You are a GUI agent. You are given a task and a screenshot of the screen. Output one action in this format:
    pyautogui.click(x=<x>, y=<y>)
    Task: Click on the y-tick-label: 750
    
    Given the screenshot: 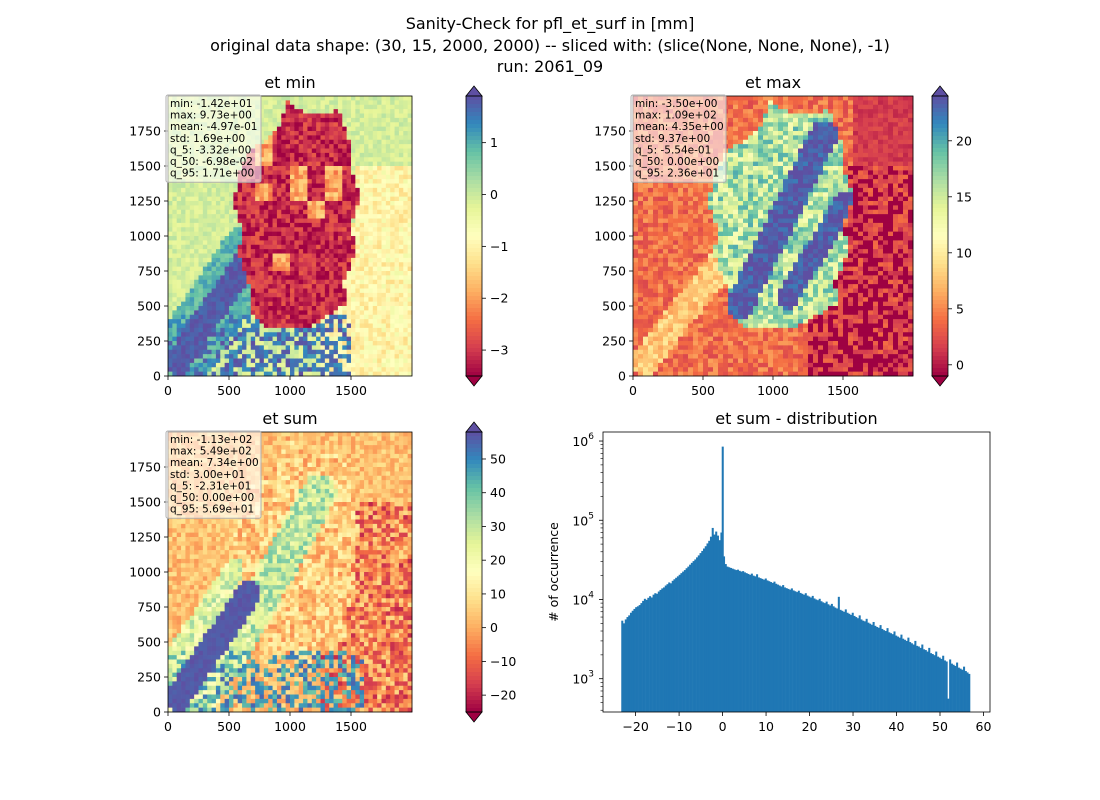 What is the action you would take?
    pyautogui.click(x=149, y=607)
    